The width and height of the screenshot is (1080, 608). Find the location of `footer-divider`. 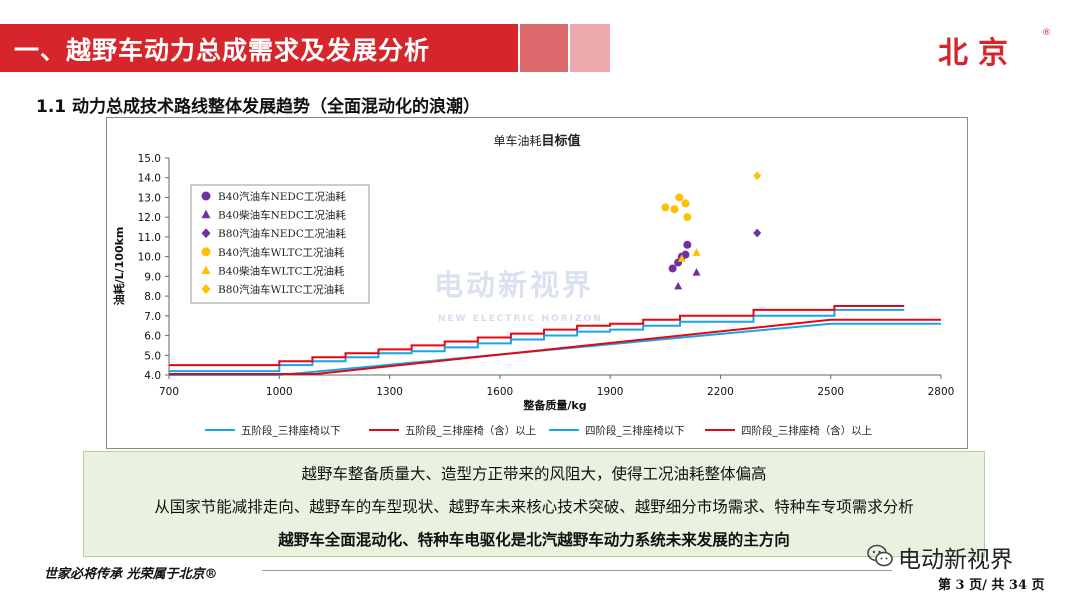

footer-divider is located at coordinates (577, 570).